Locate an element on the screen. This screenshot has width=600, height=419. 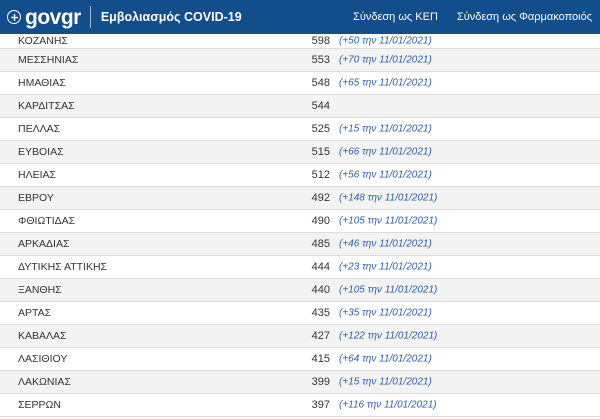
daily-change: (+70 την 11/01/2021) is located at coordinates (385, 60).